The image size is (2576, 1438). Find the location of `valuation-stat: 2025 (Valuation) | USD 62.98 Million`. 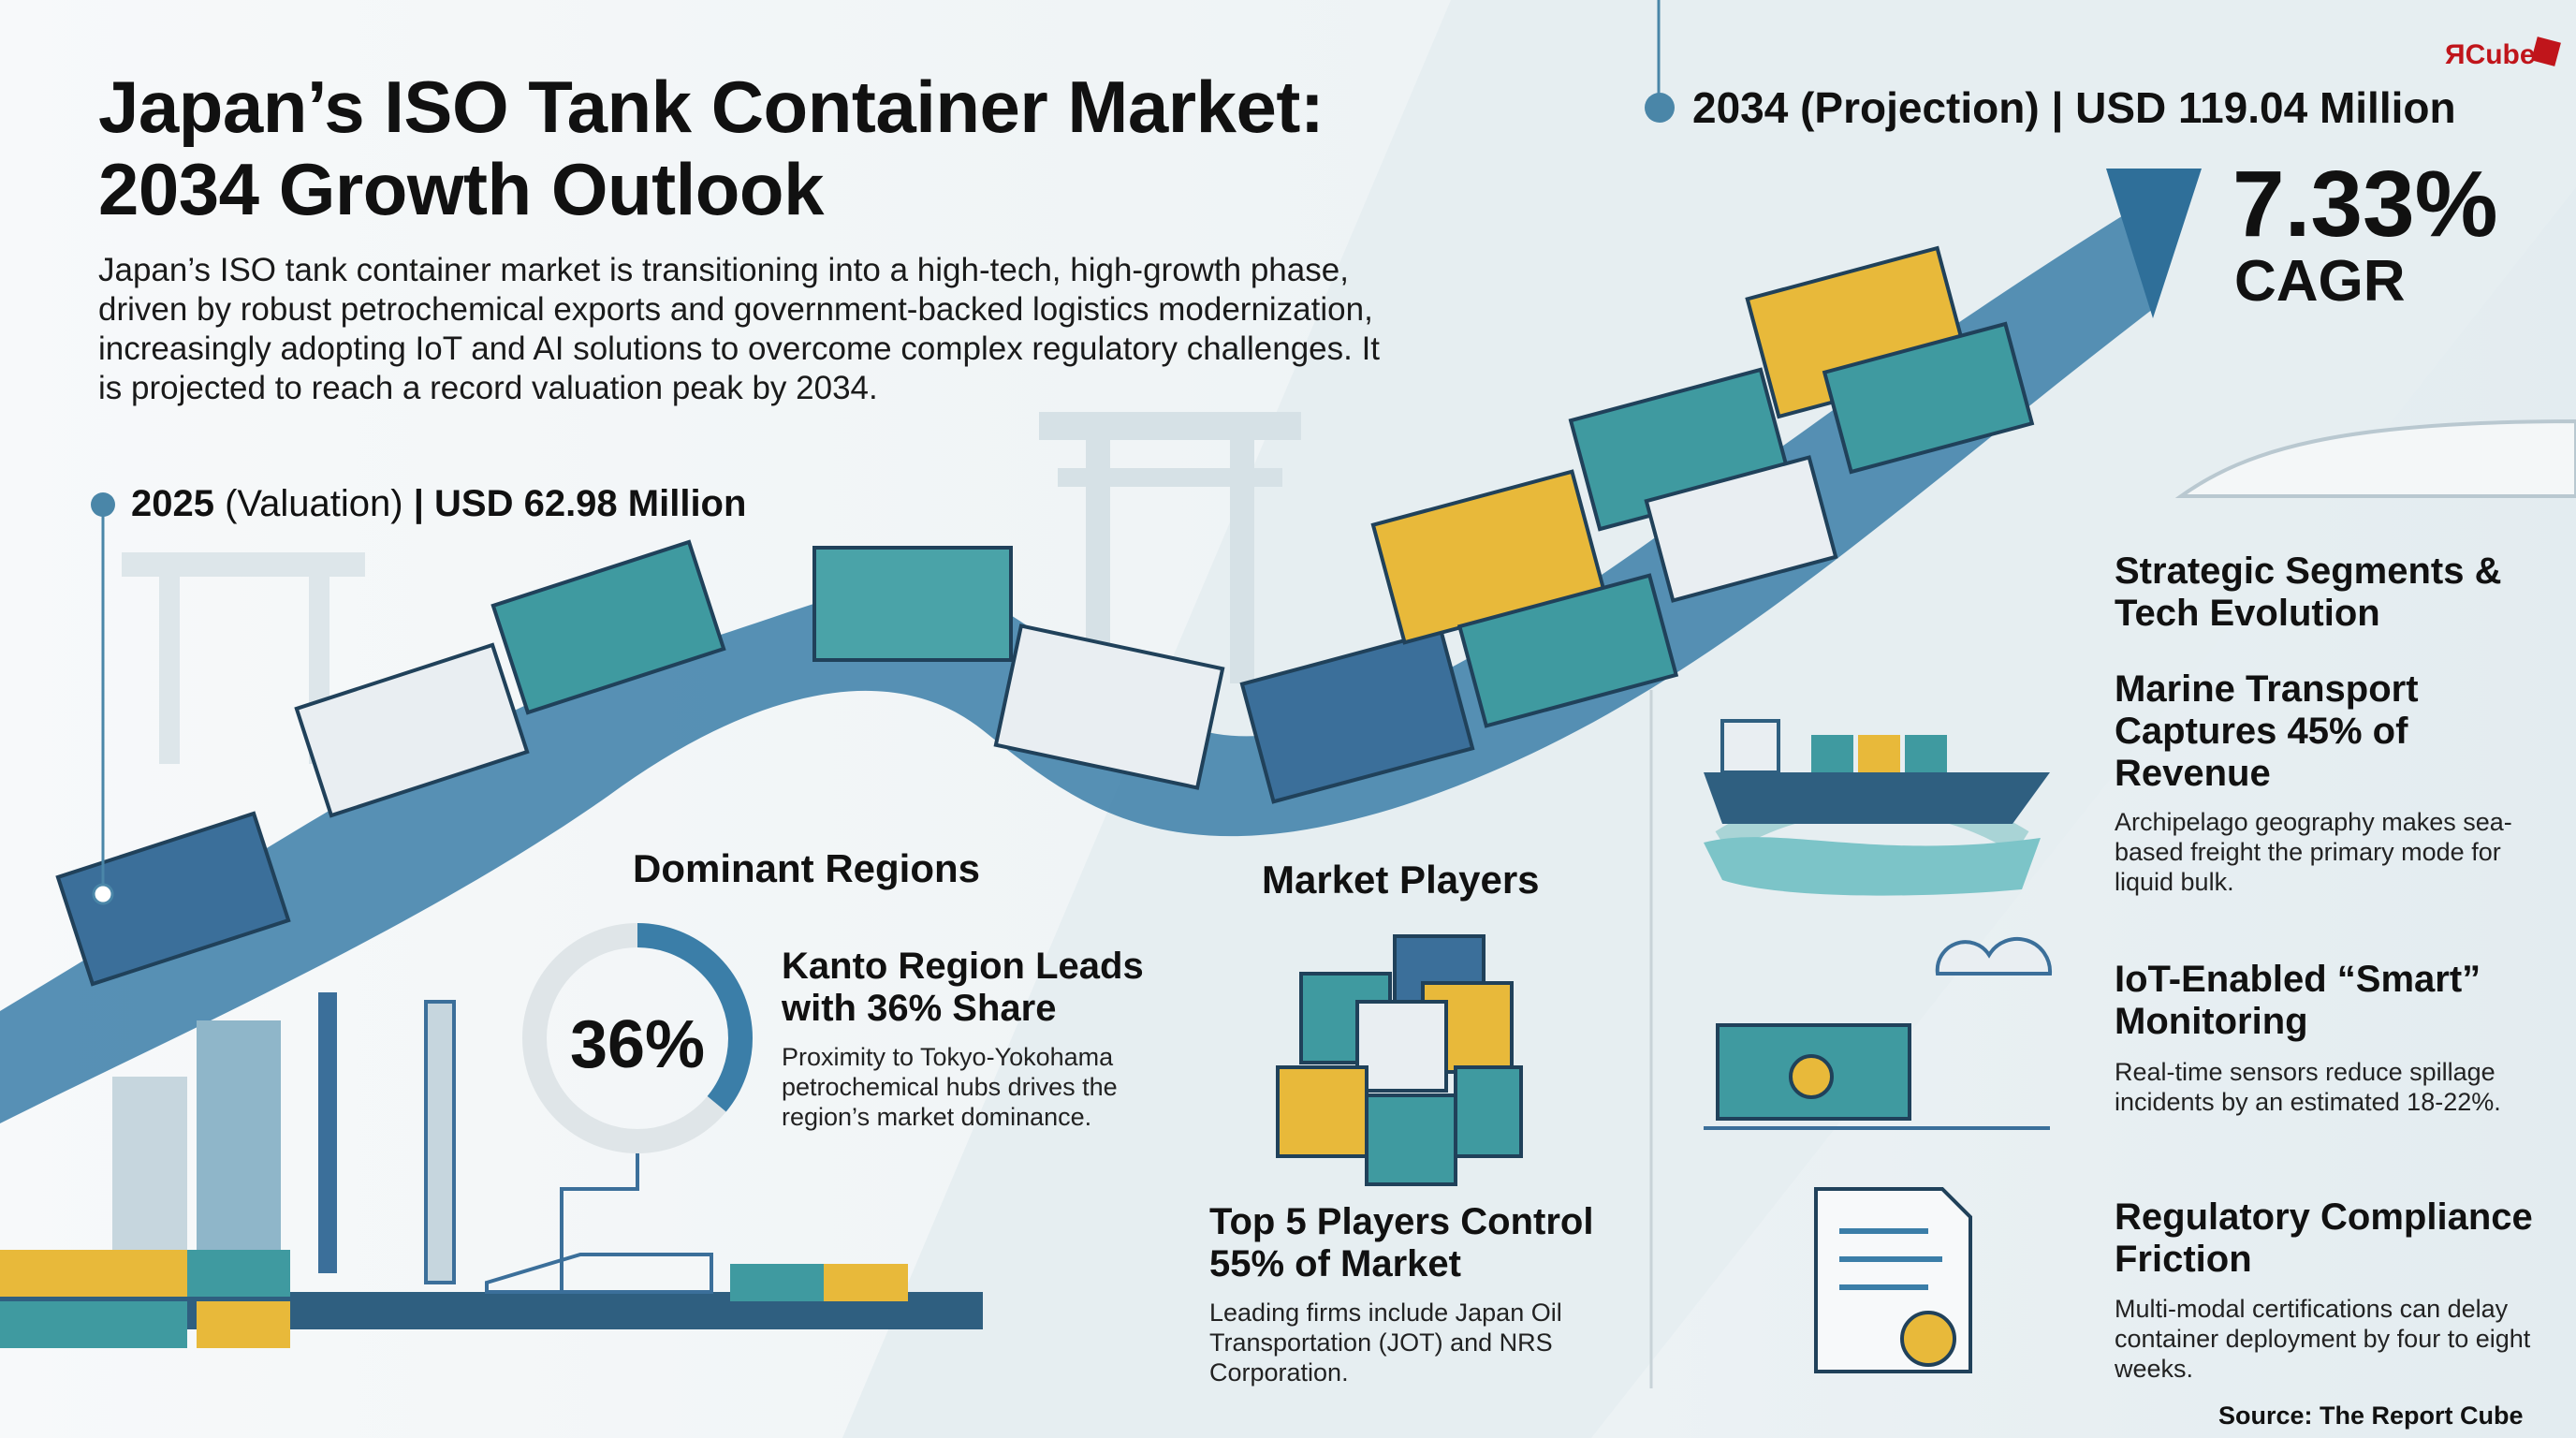

valuation-stat: 2025 (Valuation) | USD 62.98 Million is located at coordinates (438, 504).